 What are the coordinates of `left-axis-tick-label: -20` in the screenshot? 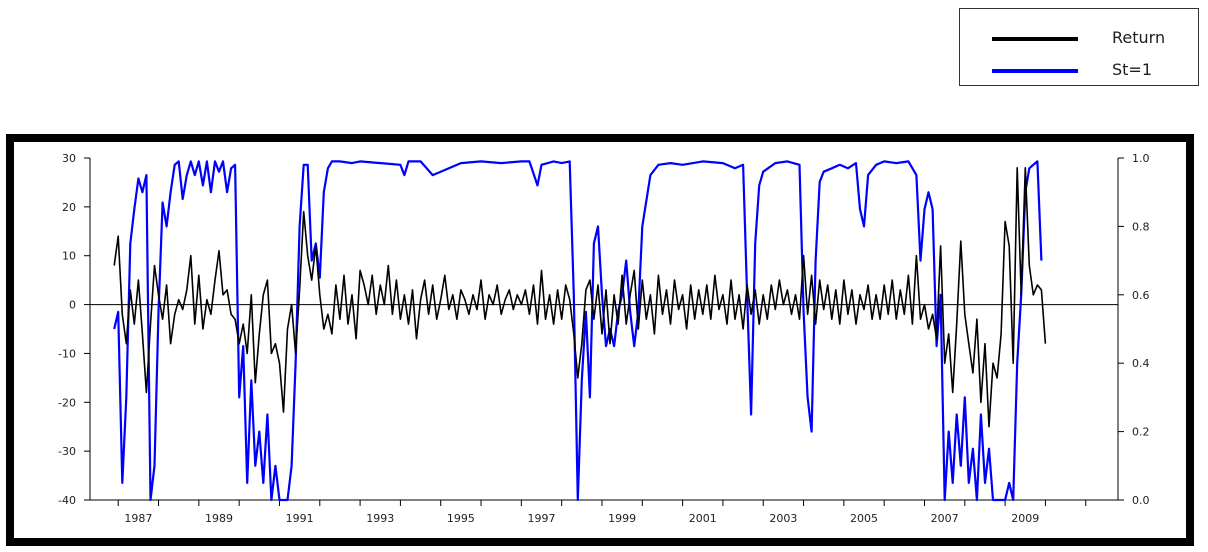 It's located at (67, 402).